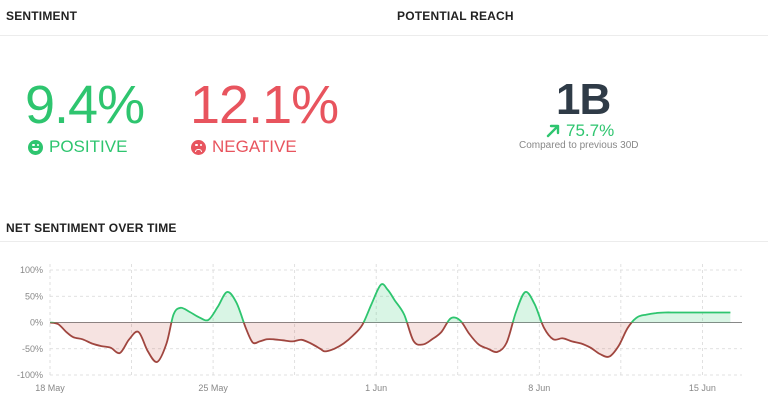 This screenshot has height=404, width=768. What do you see at coordinates (42, 16) in the screenshot?
I see `sentiment-title: SENTIMENT` at bounding box center [42, 16].